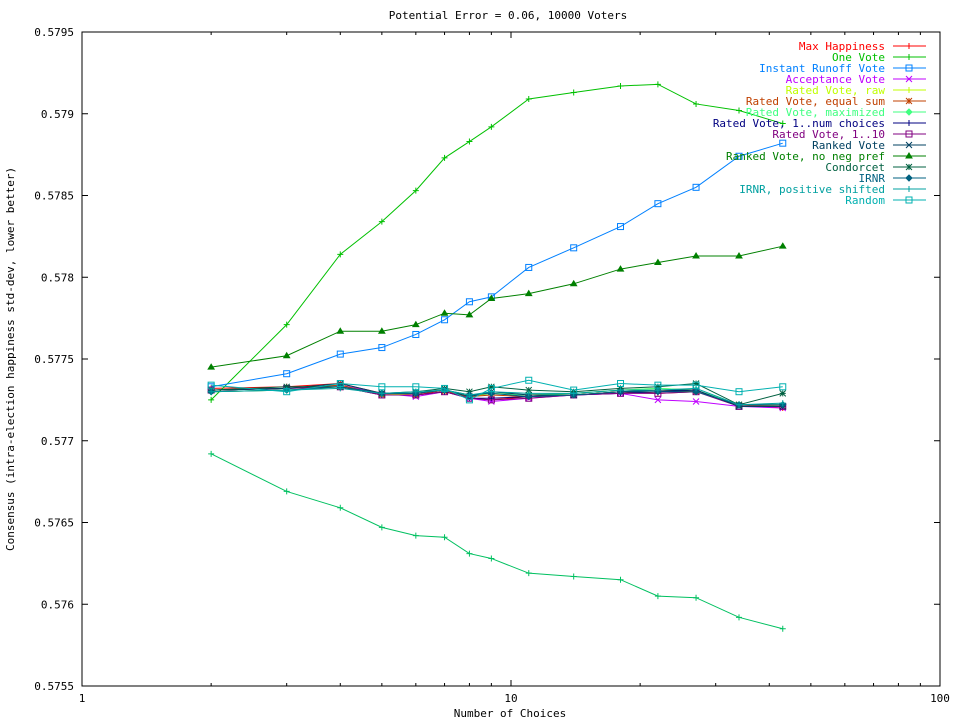 The width and height of the screenshot is (960, 720). I want to click on legend-label: Condorcet, so click(855, 167).